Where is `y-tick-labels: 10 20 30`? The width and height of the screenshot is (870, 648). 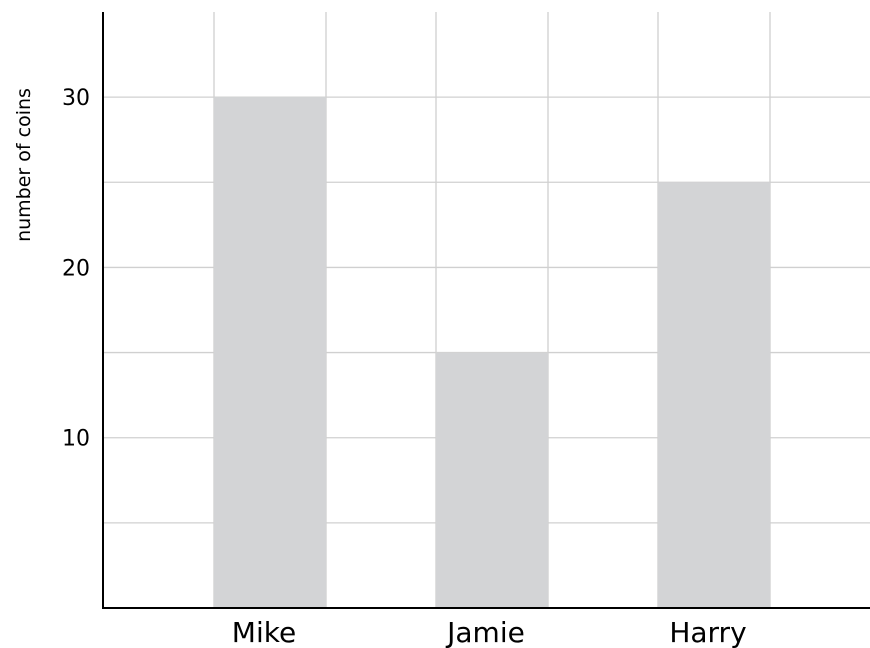 y-tick-labels: 10 20 30 is located at coordinates (76, 269).